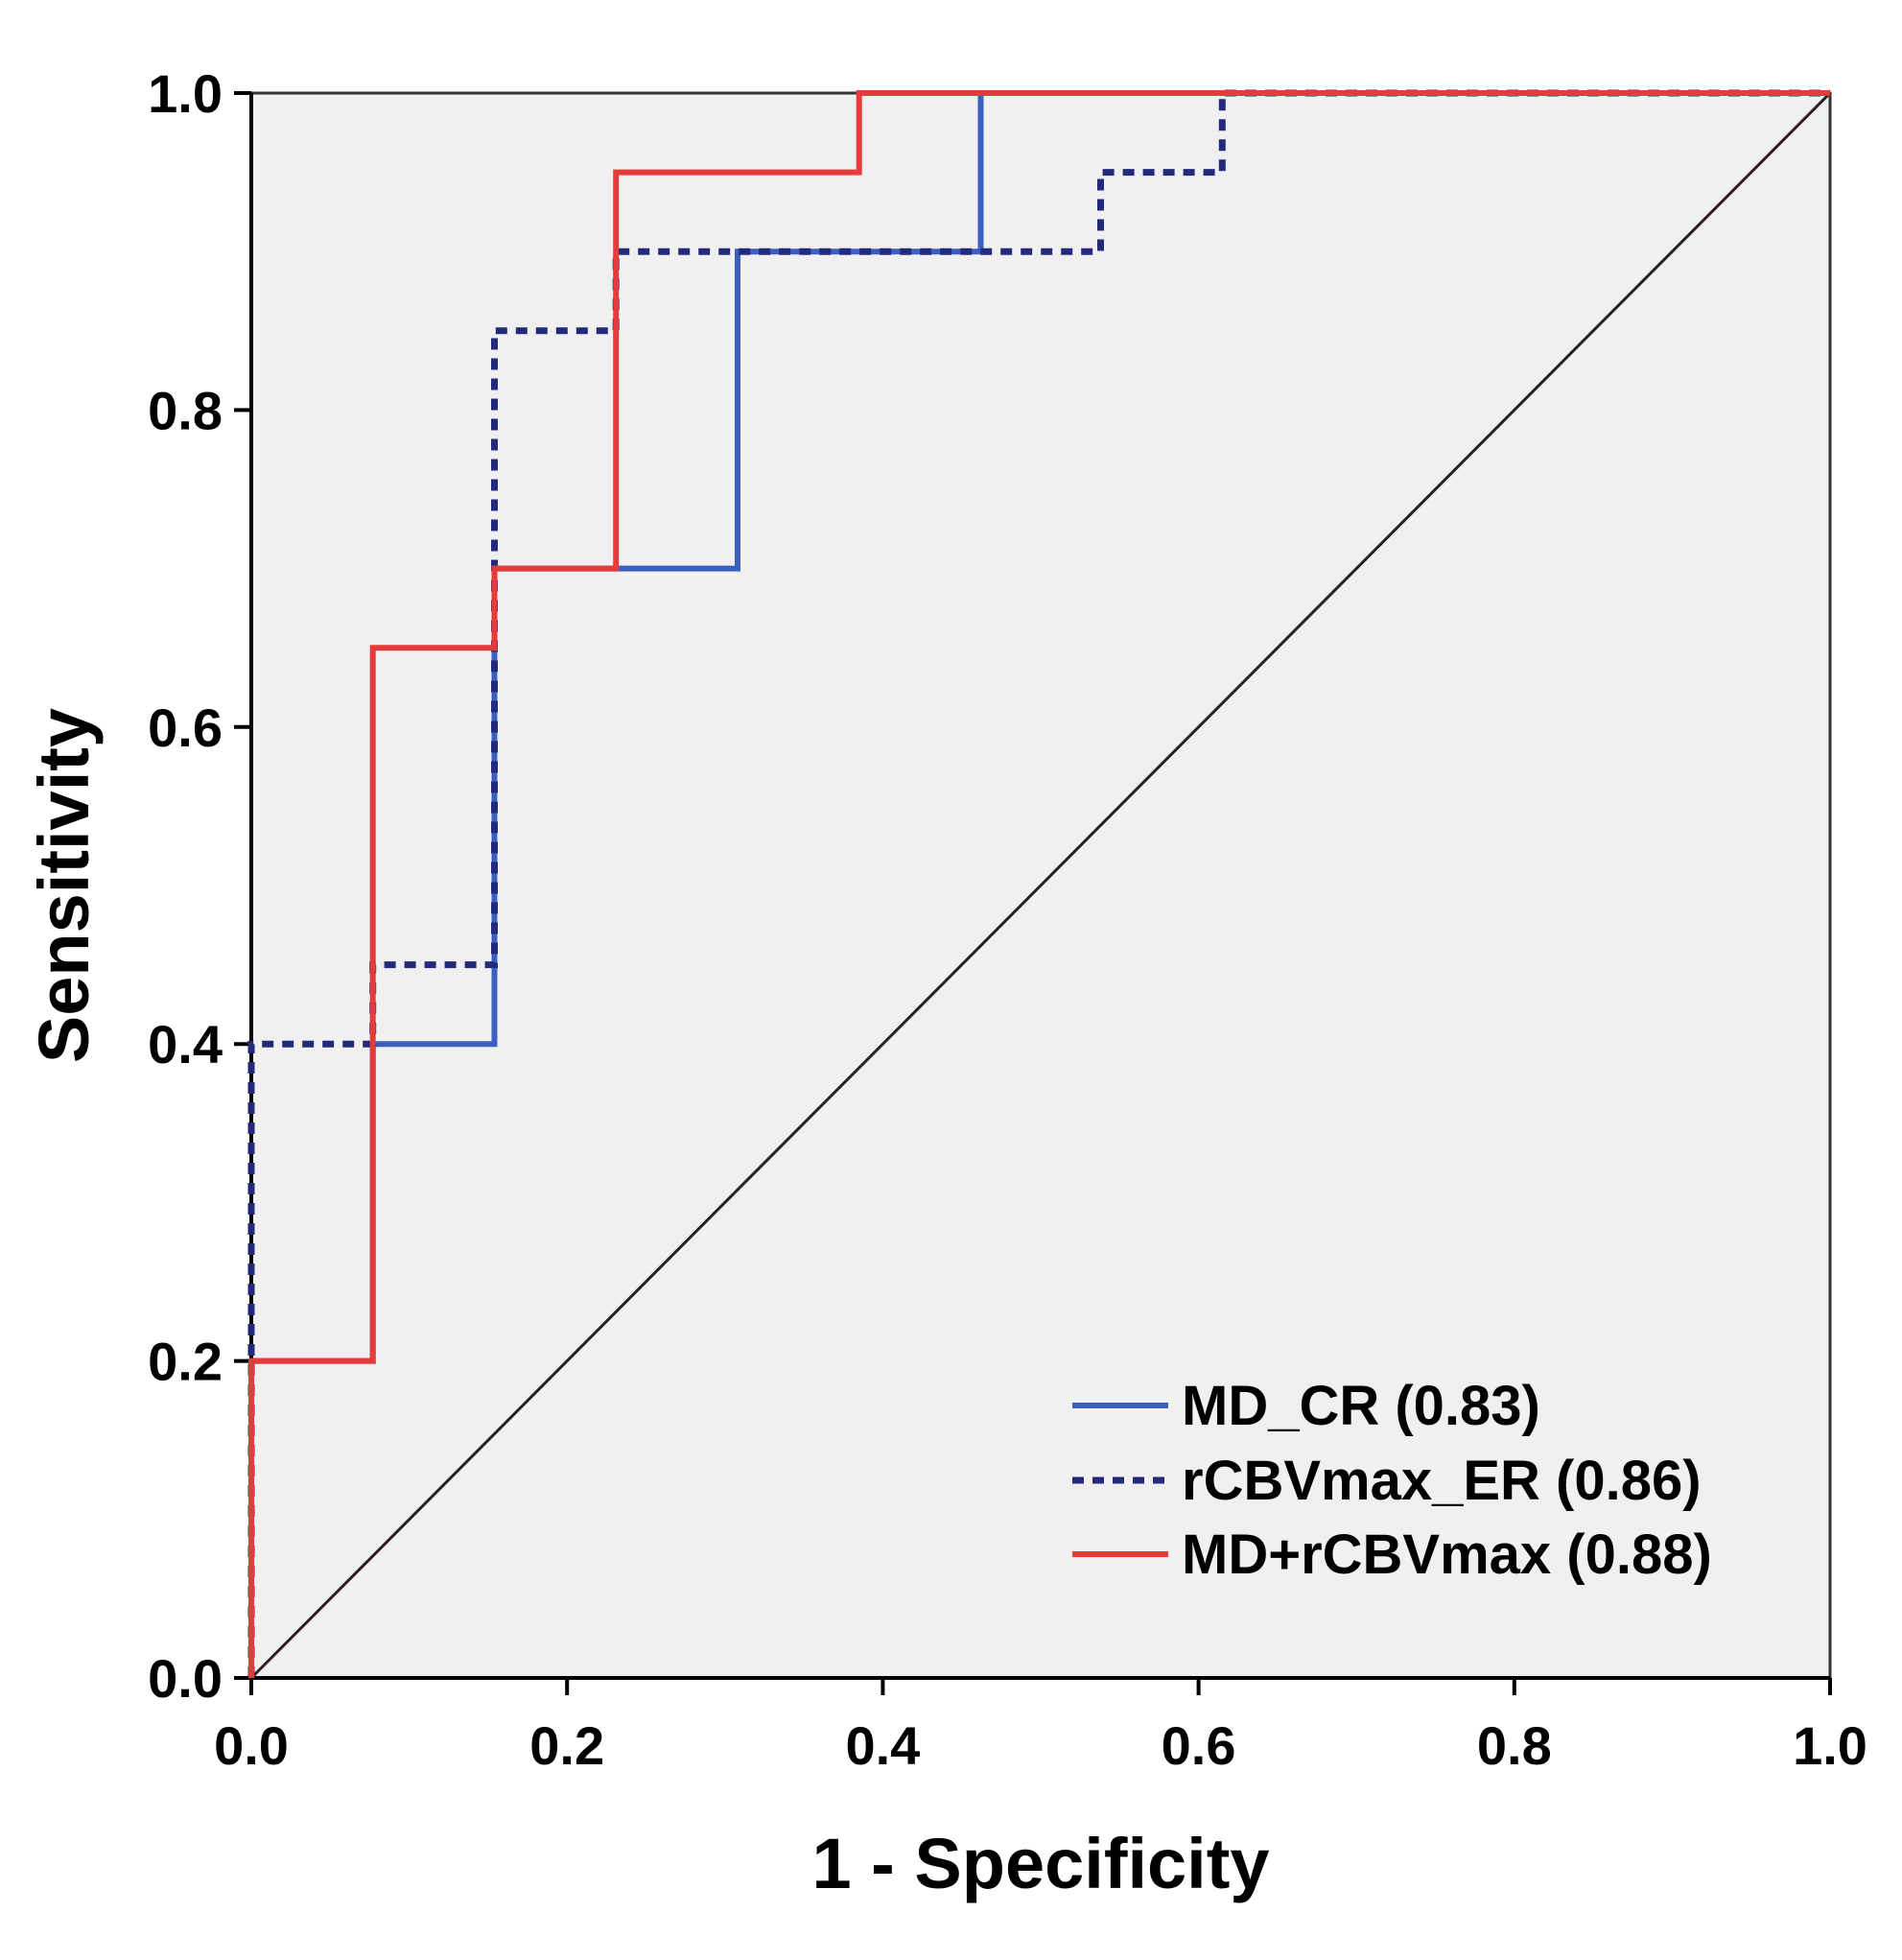  Describe the element at coordinates (1040, 1864) in the screenshot. I see `x-axis-title: 1 - Specificity` at that location.